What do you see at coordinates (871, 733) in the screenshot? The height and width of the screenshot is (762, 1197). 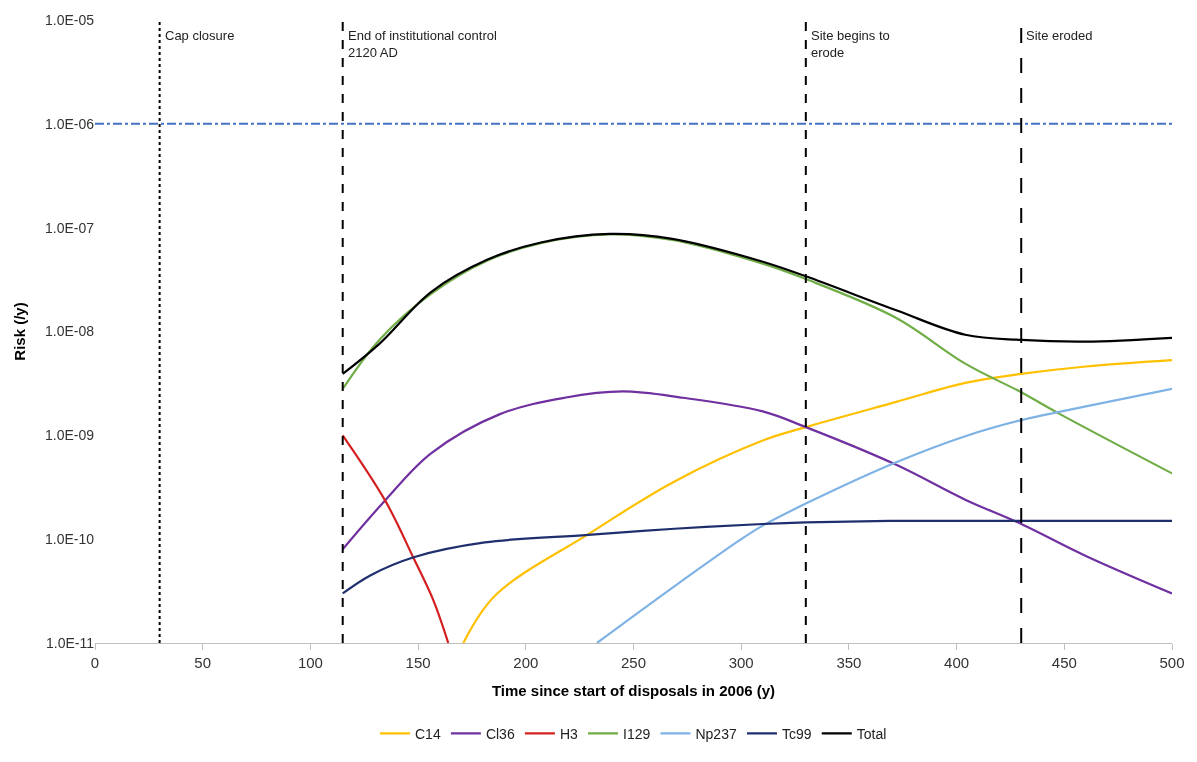 I see `legend-label: Total` at bounding box center [871, 733].